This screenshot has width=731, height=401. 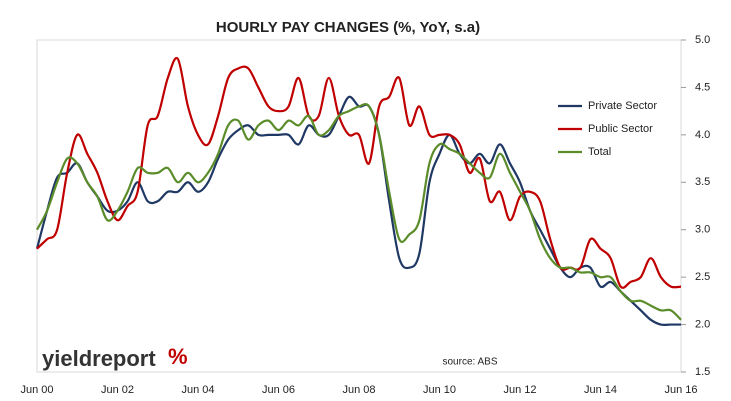 I want to click on x-tick-label: Jun 02, so click(x=117, y=390).